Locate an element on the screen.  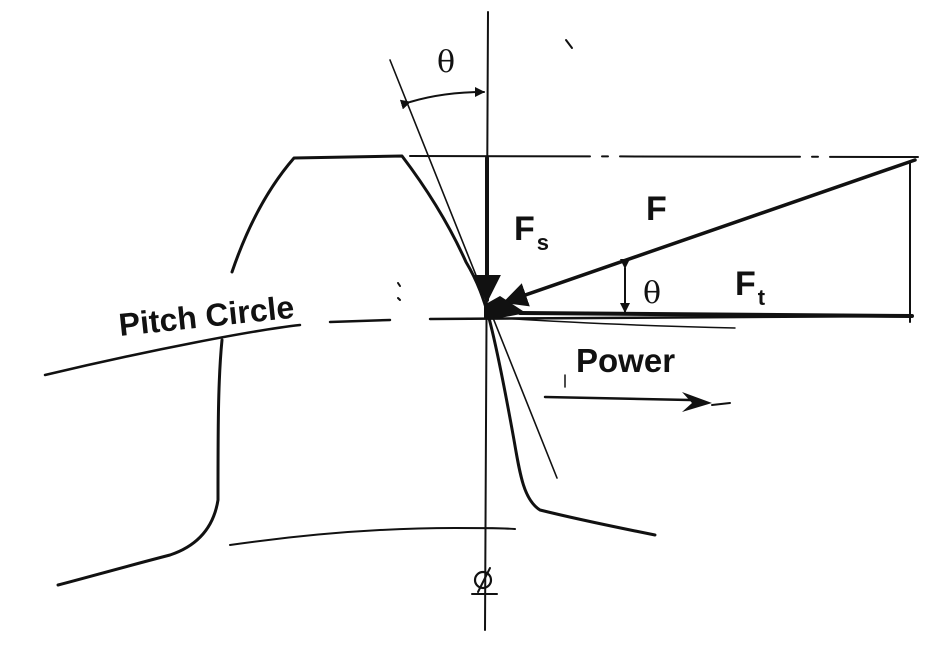
tangential-force-letter: F is located at coordinates (745, 284).